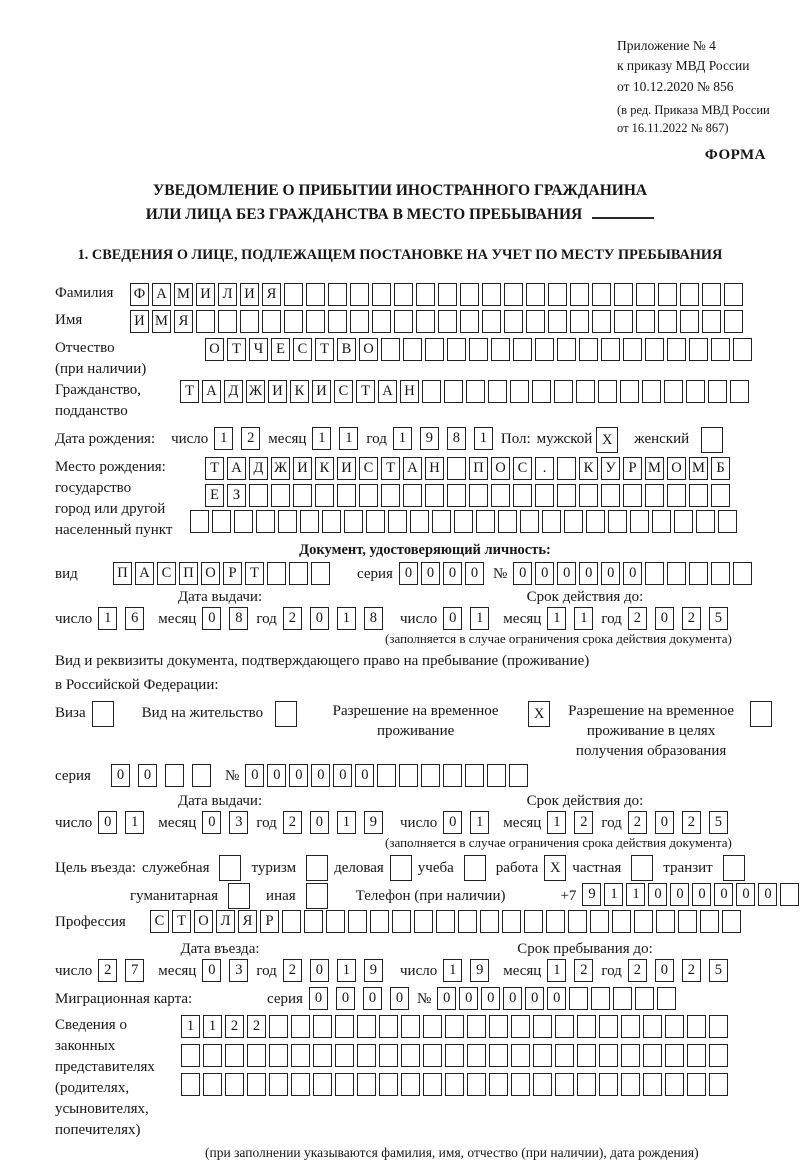 This screenshot has width=800, height=1163. Describe the element at coordinates (607, 440) in the screenshot. I see `form-cell: X` at that location.